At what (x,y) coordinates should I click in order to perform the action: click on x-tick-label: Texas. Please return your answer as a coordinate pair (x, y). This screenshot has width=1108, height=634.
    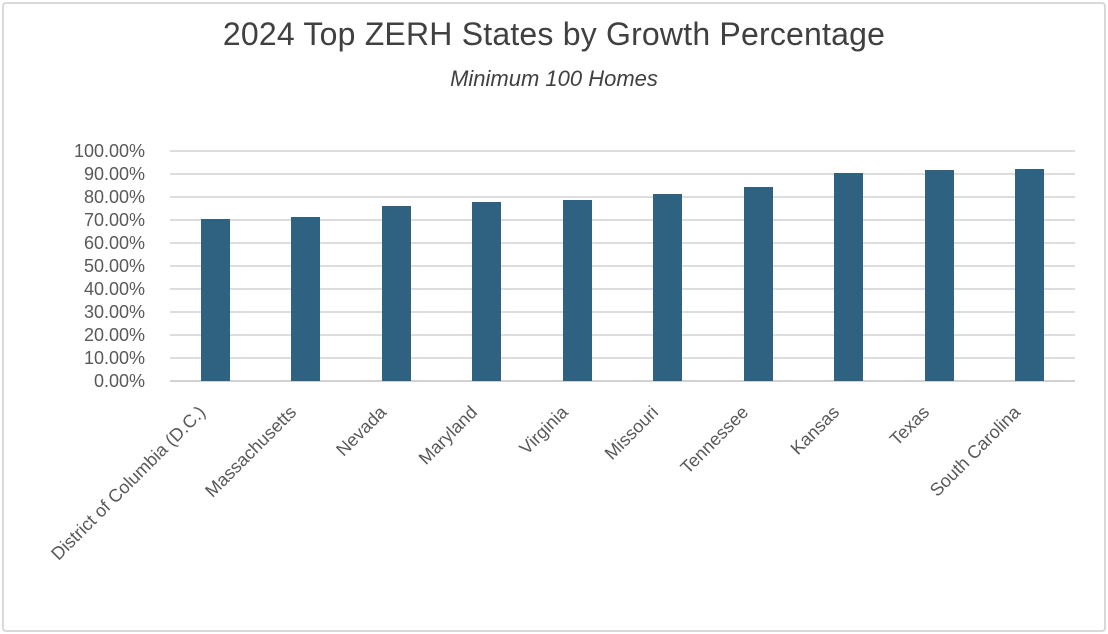
    Looking at the image, I should click on (909, 426).